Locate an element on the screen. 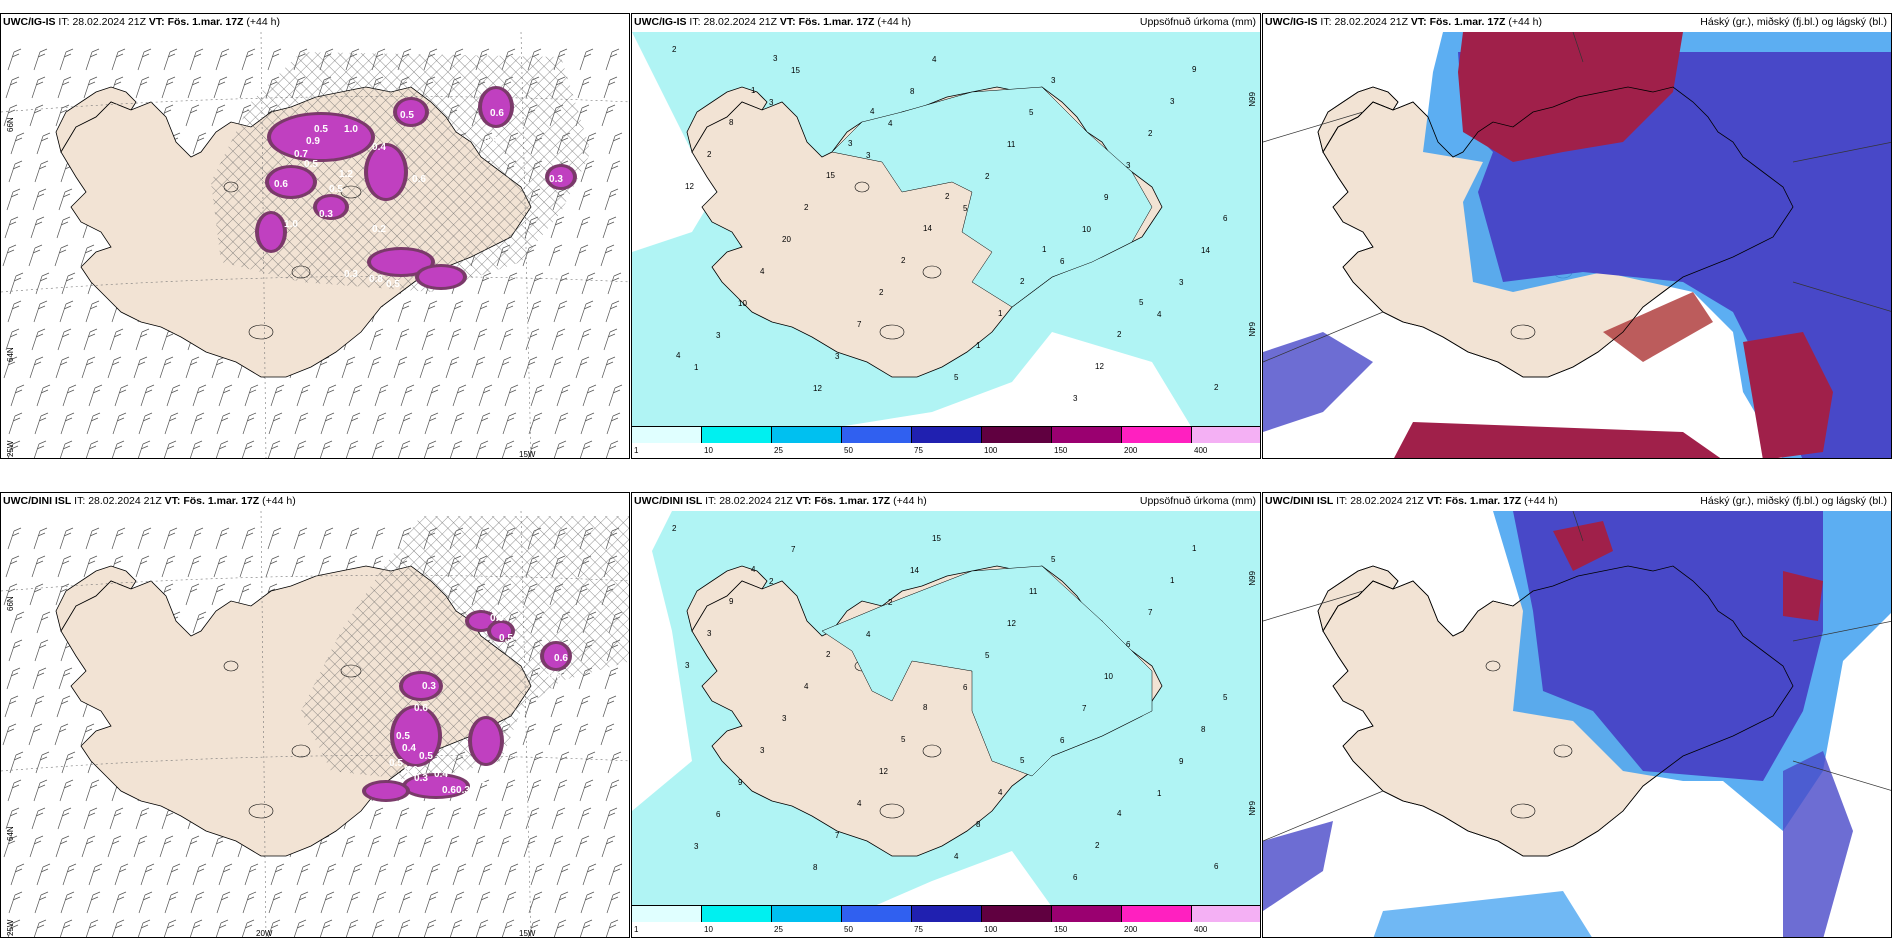 This screenshot has height=950, width=1900. colorbar-label: 200 is located at coordinates (1131, 450).